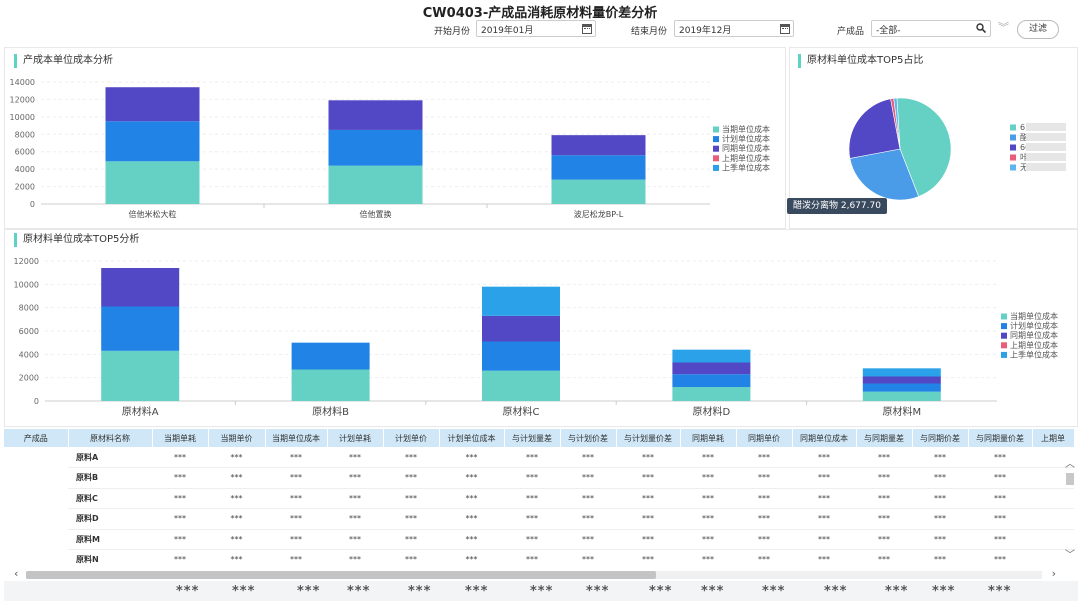 The image size is (1080, 602). I want to click on product-value: -全部-, so click(888, 31).